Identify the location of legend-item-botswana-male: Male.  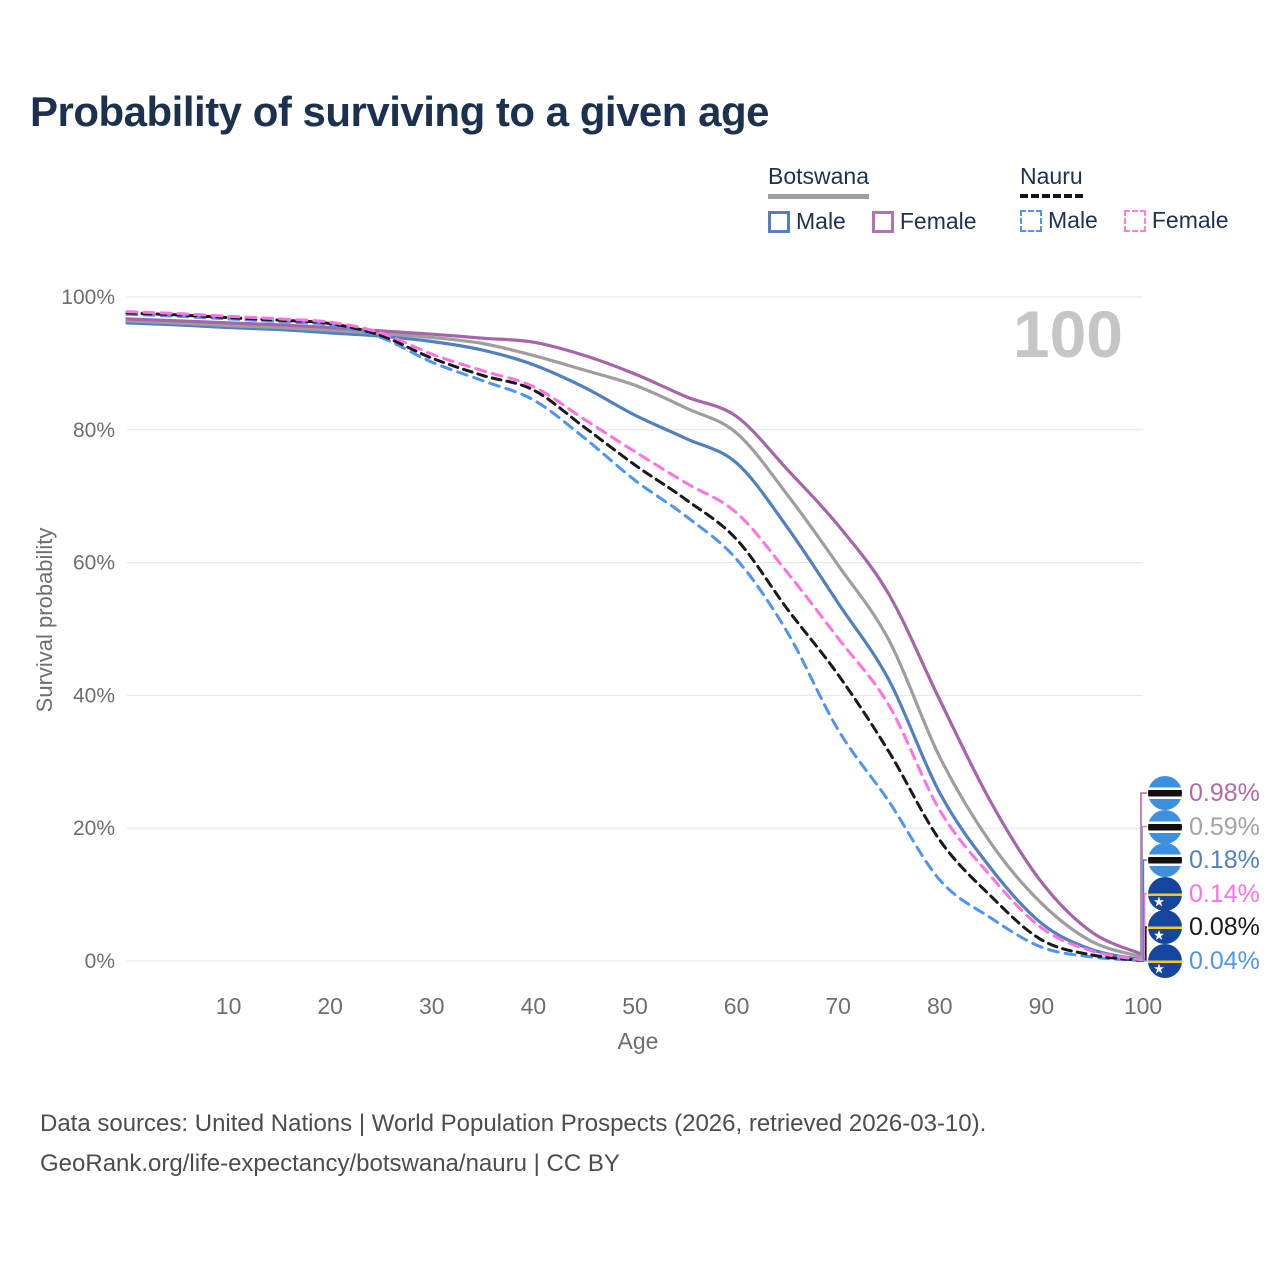
(807, 221).